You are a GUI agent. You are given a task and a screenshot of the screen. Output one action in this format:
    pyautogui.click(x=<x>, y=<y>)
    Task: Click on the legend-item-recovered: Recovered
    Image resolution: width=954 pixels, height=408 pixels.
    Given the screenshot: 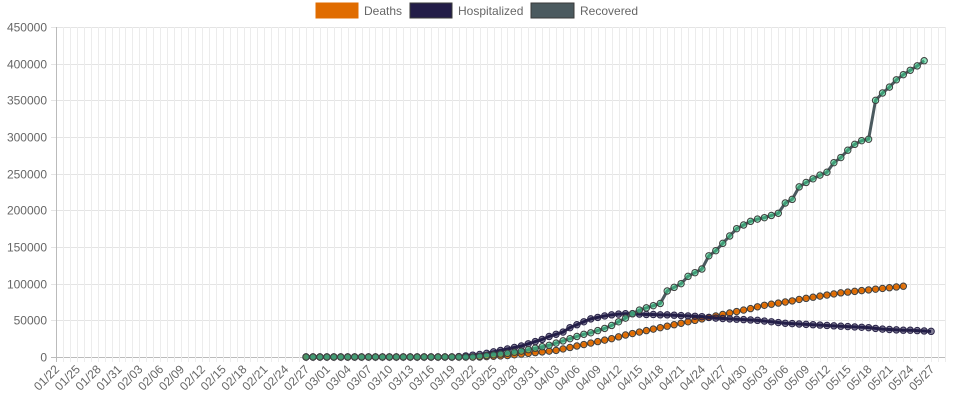 What is the action you would take?
    pyautogui.click(x=584, y=10)
    